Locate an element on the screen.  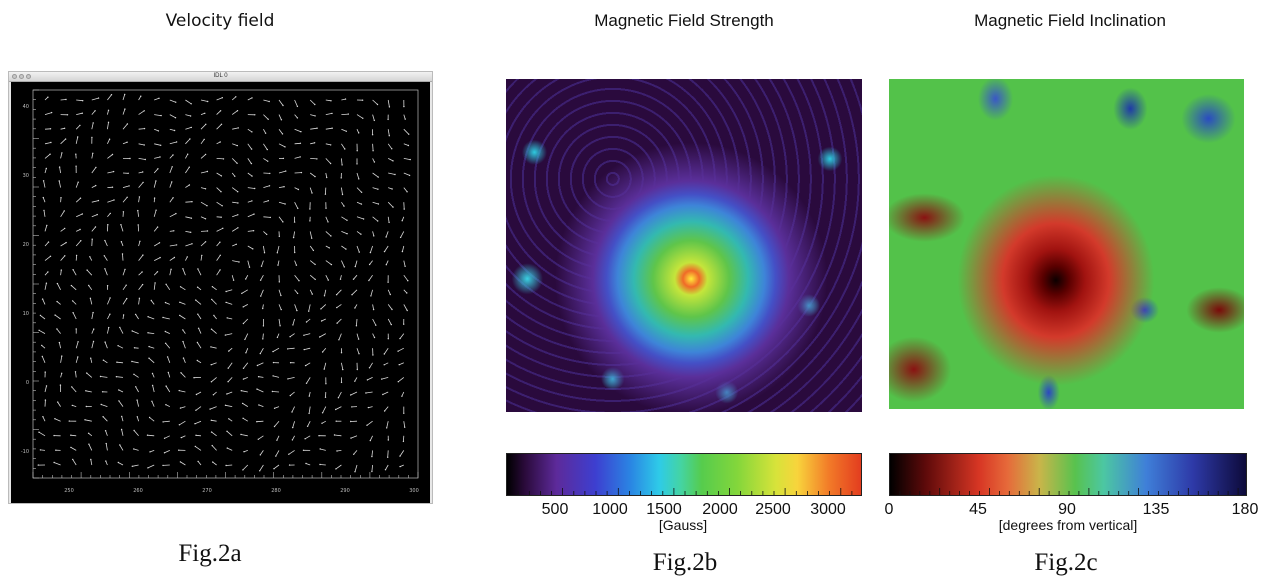
close-window-icon is located at coordinates (14, 76).